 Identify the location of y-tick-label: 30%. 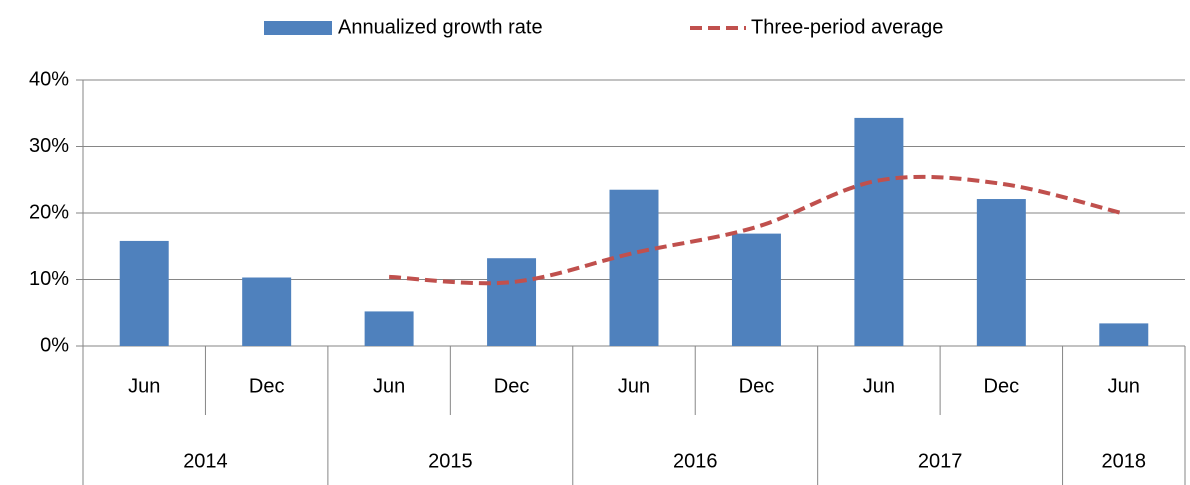
(49, 146).